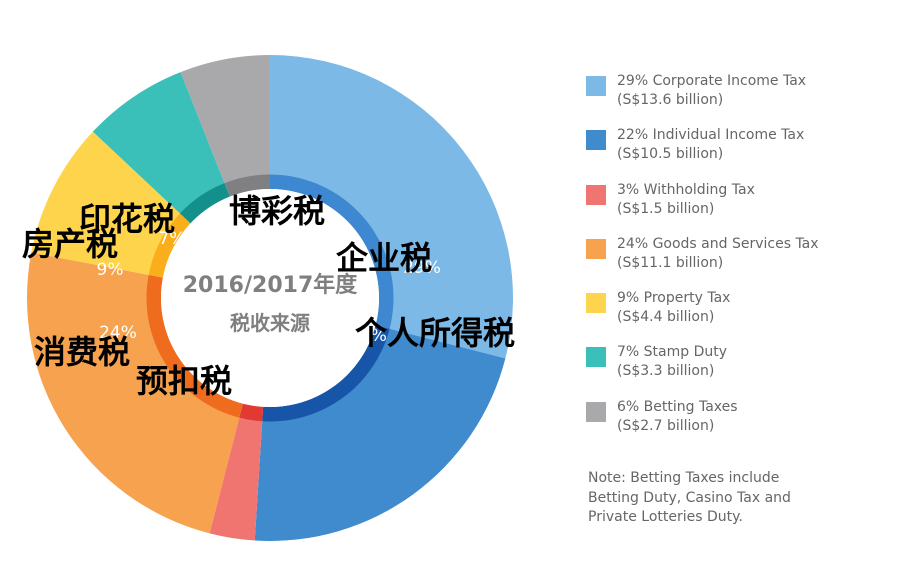  Describe the element at coordinates (172, 239) in the screenshot. I see `slice-percent-label-5: 7%` at that location.